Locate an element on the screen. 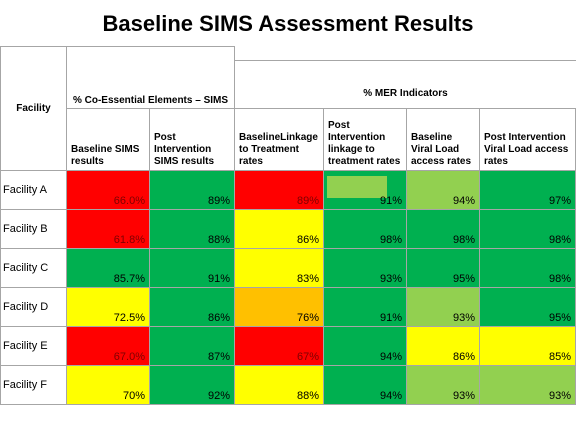 The width and height of the screenshot is (576, 432). group-header-mer: % MER Indicators is located at coordinates (405, 83).